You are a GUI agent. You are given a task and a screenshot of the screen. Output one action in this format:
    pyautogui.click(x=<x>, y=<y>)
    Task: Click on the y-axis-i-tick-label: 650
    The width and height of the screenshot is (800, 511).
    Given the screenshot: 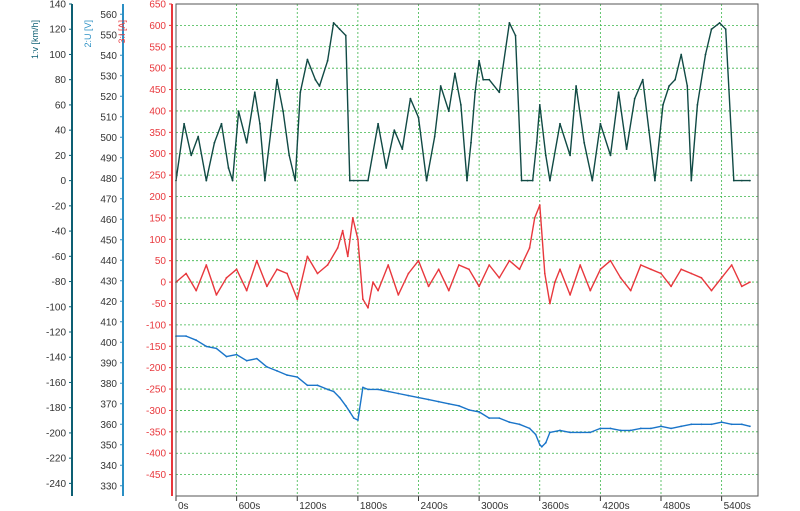 What is the action you would take?
    pyautogui.click(x=157, y=5)
    